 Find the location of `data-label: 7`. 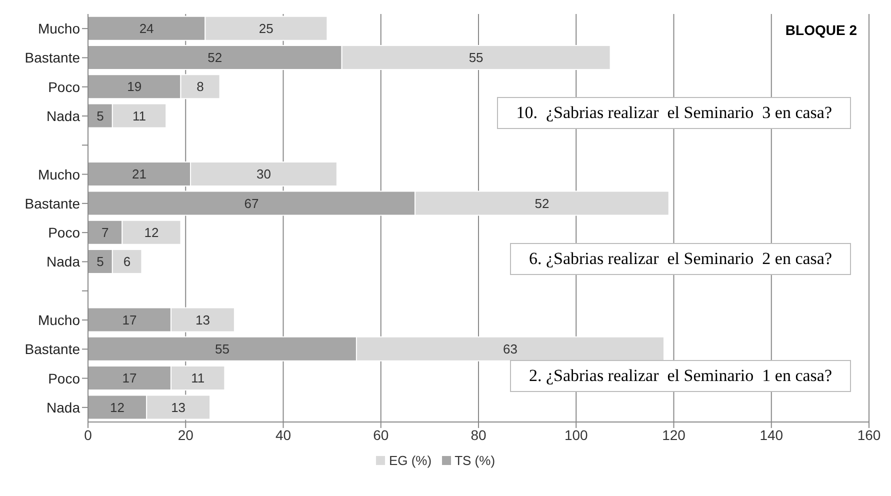

data-label: 7 is located at coordinates (105, 232).